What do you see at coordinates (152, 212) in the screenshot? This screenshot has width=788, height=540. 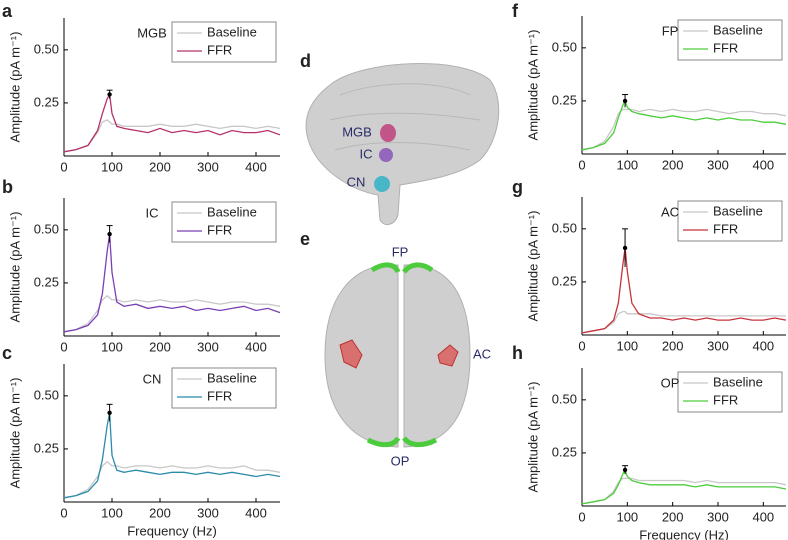 I see `panel-title: IC` at bounding box center [152, 212].